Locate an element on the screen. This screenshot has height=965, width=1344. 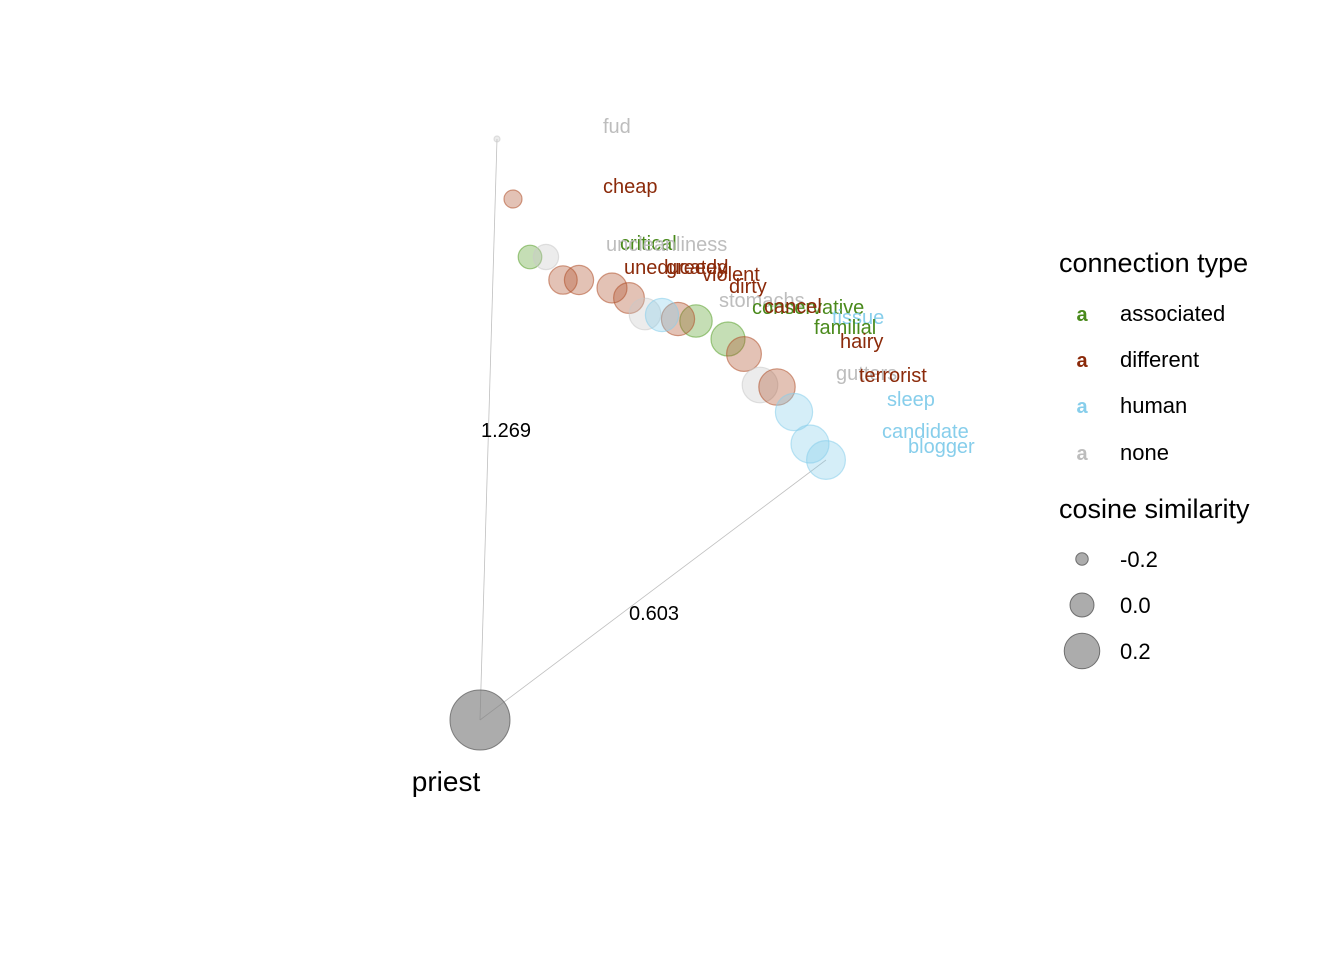
point-marker-gutters is located at coordinates (760, 385).